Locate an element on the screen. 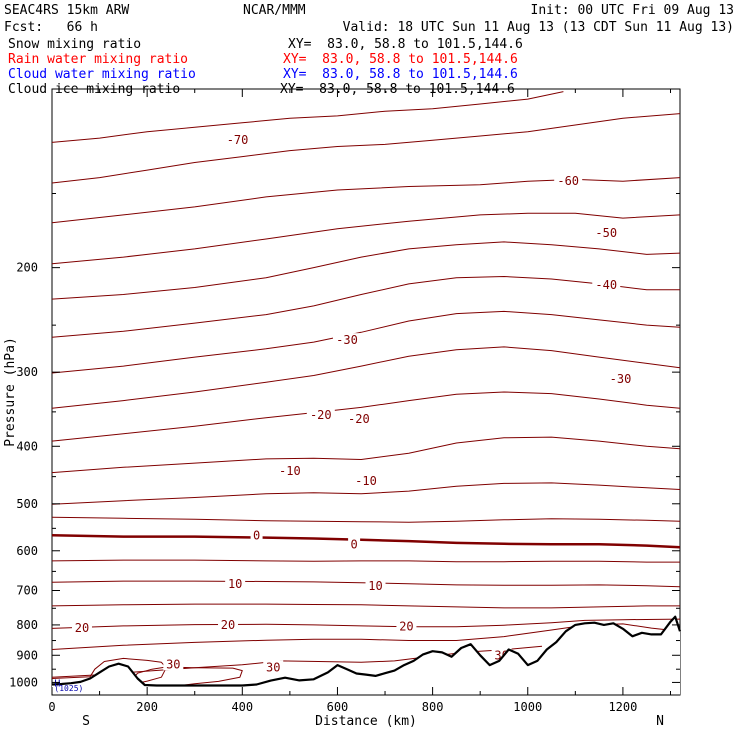  contour-label: -60 is located at coordinates (568, 181).